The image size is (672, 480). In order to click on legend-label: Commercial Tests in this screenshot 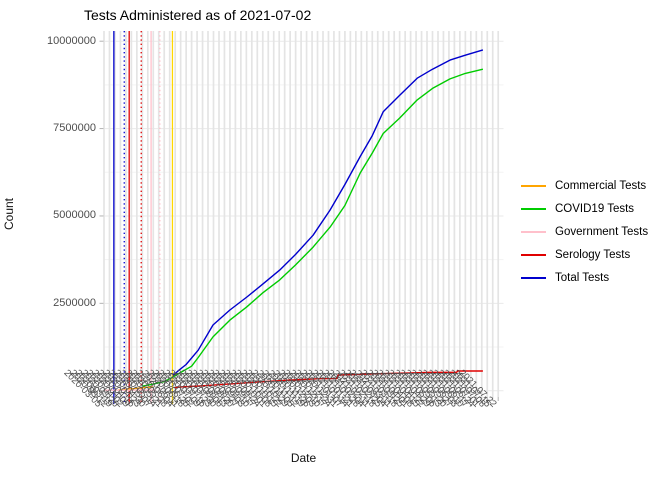, I will do `click(601, 185)`.